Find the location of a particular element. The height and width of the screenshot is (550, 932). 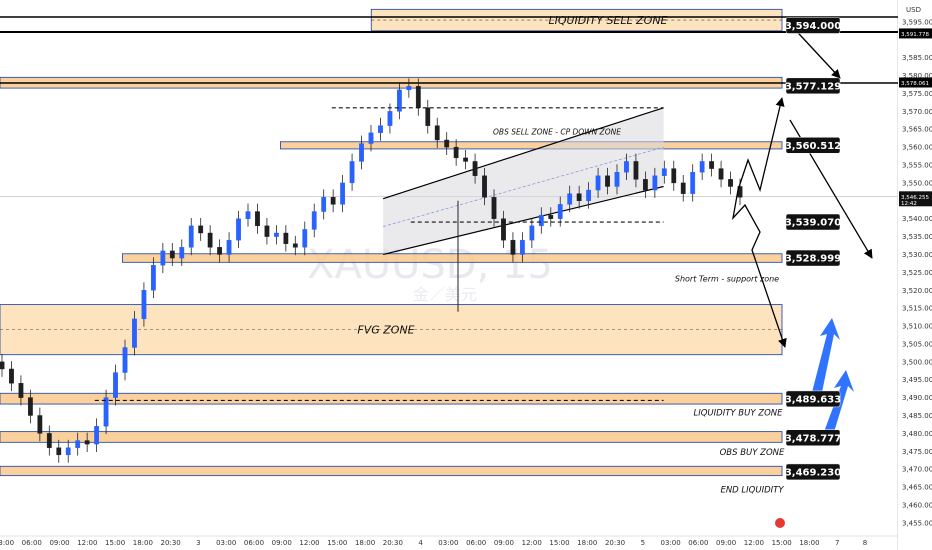

level-box-value: 3,594.000 is located at coordinates (813, 26).